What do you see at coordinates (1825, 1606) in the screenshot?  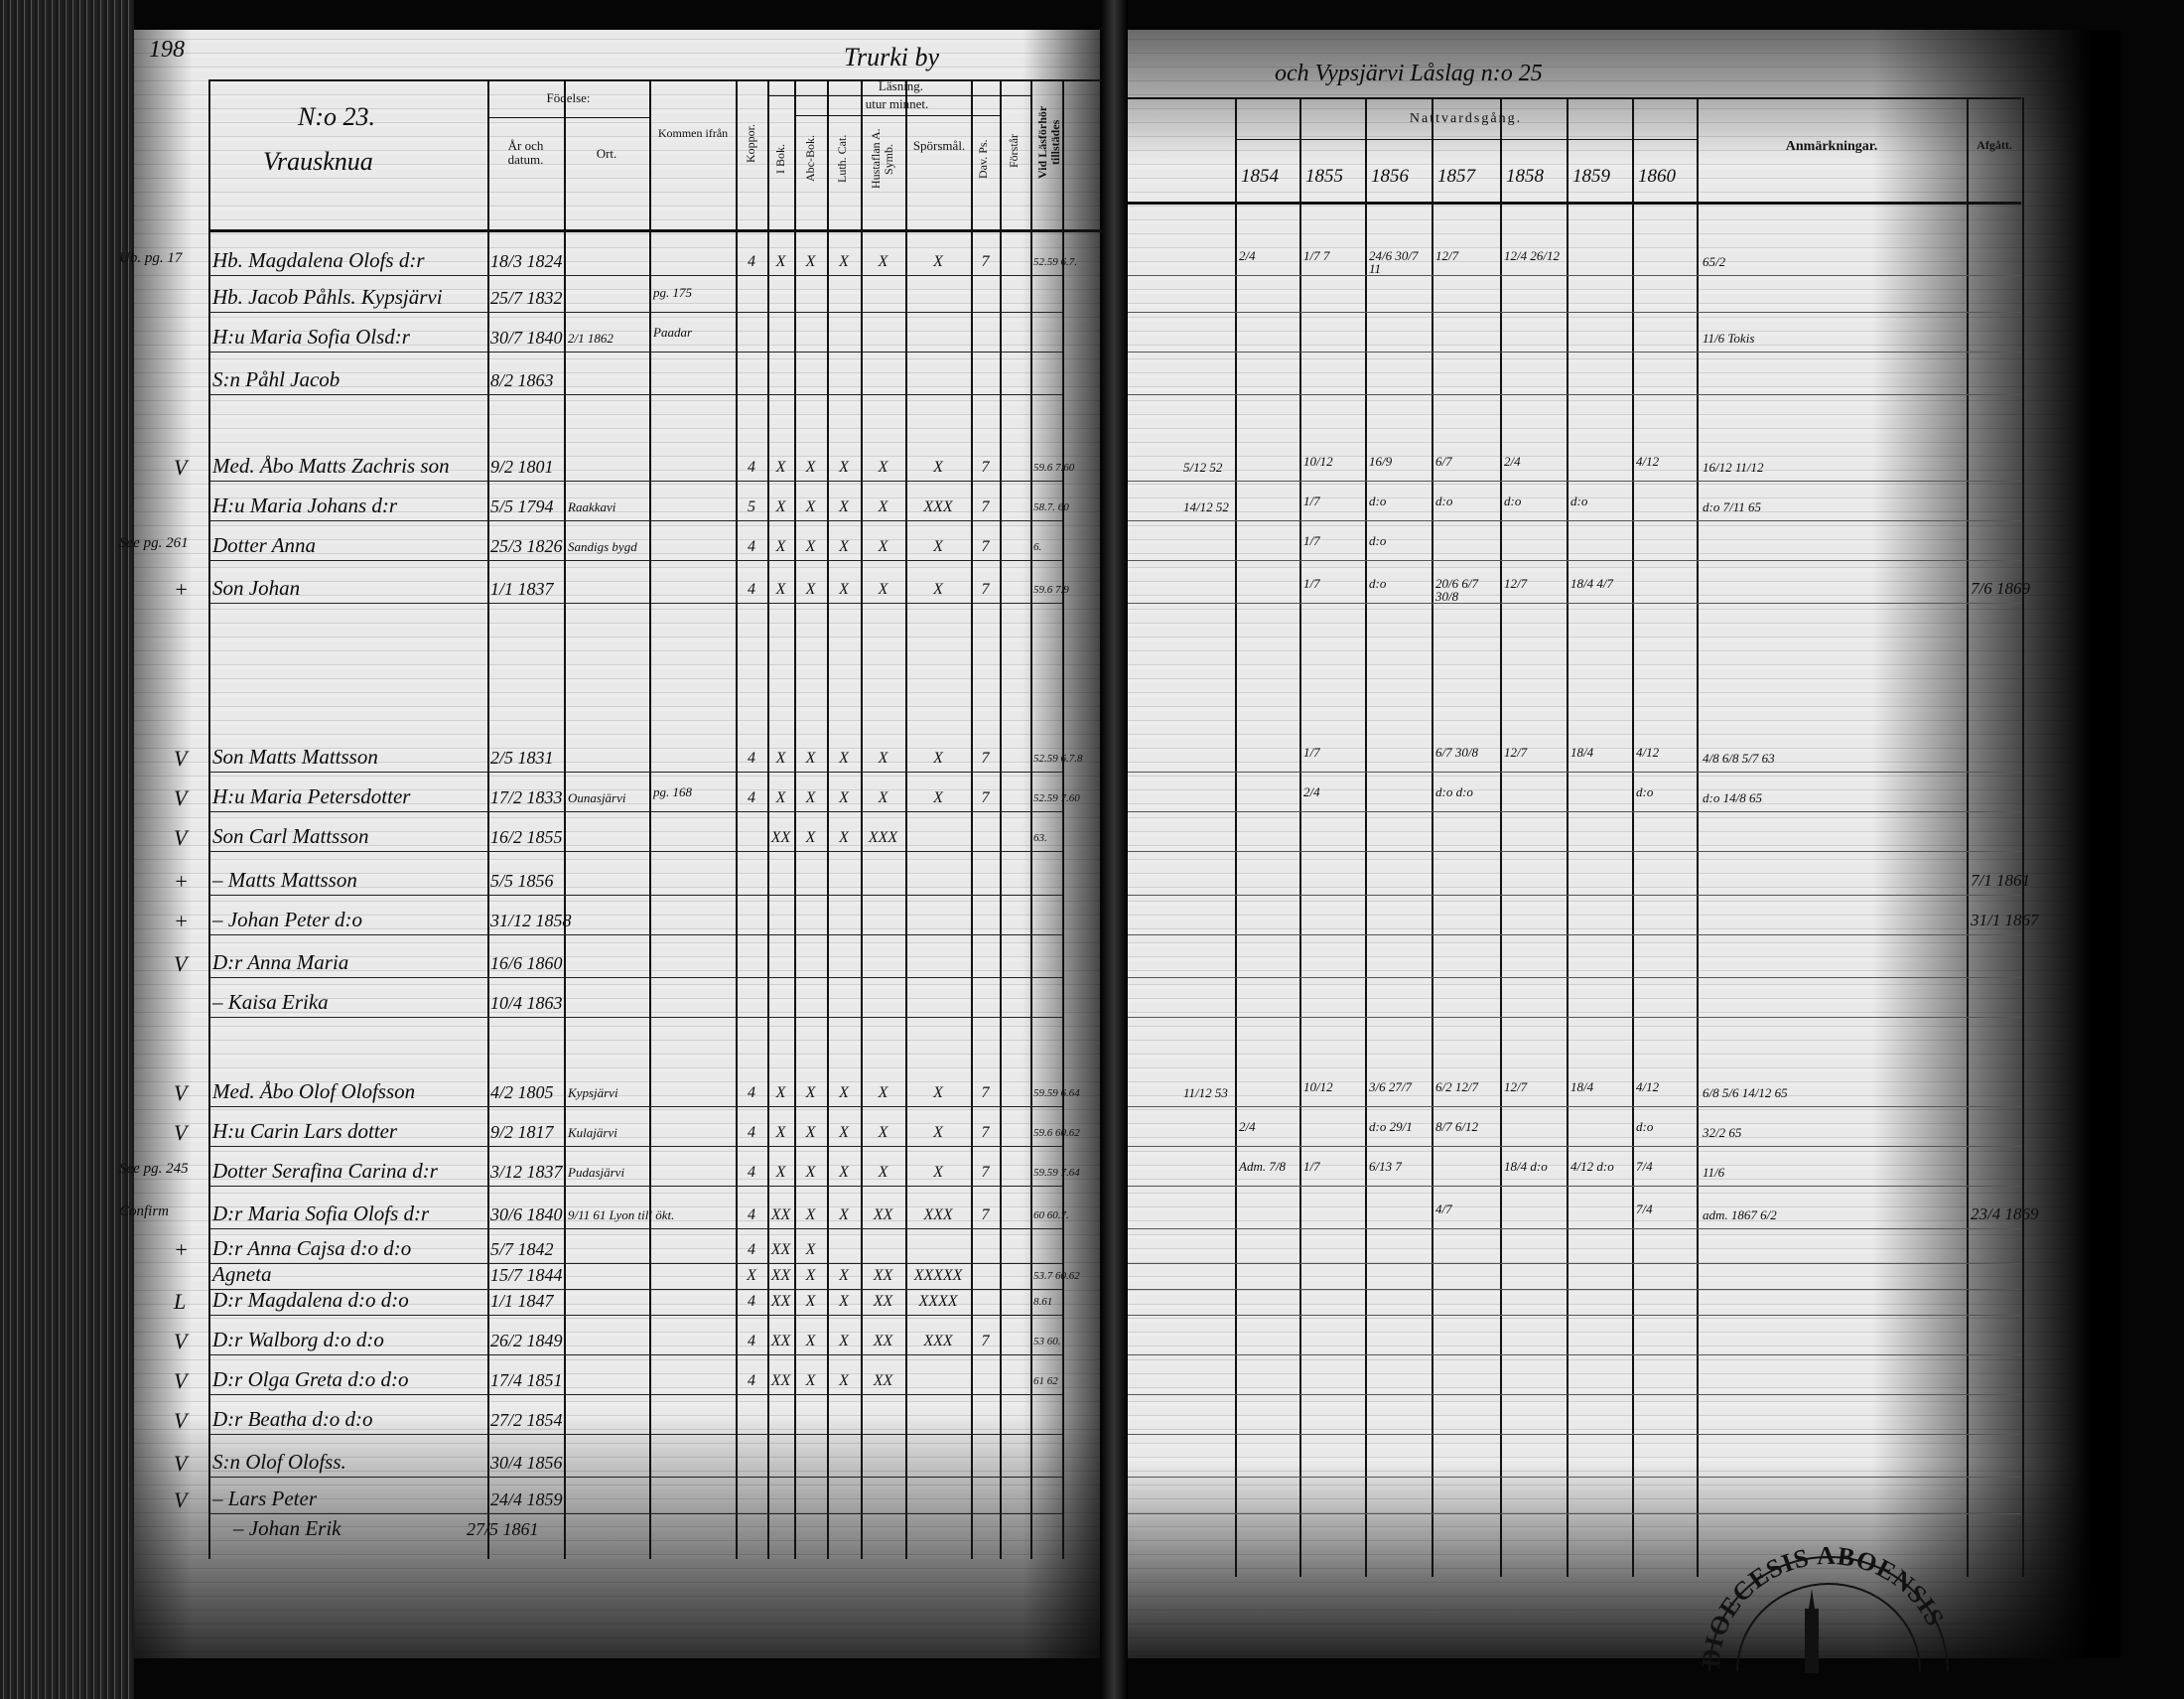 I see `svg-text: DIOECESIS ABOENSIS` at bounding box center [1825, 1606].